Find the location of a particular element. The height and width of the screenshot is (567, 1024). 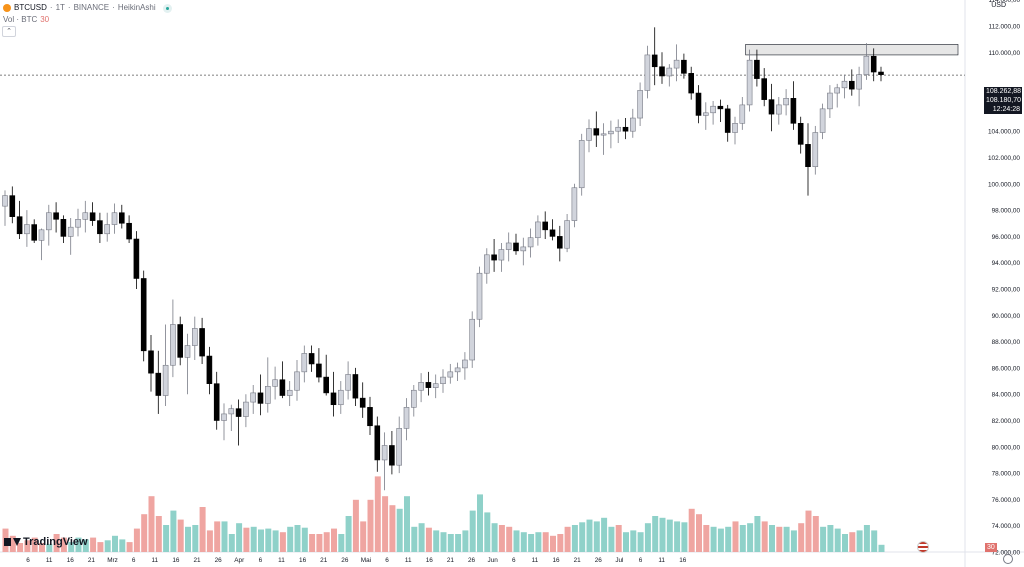

chevron-up-icon: ⌃ is located at coordinates (9, 31).